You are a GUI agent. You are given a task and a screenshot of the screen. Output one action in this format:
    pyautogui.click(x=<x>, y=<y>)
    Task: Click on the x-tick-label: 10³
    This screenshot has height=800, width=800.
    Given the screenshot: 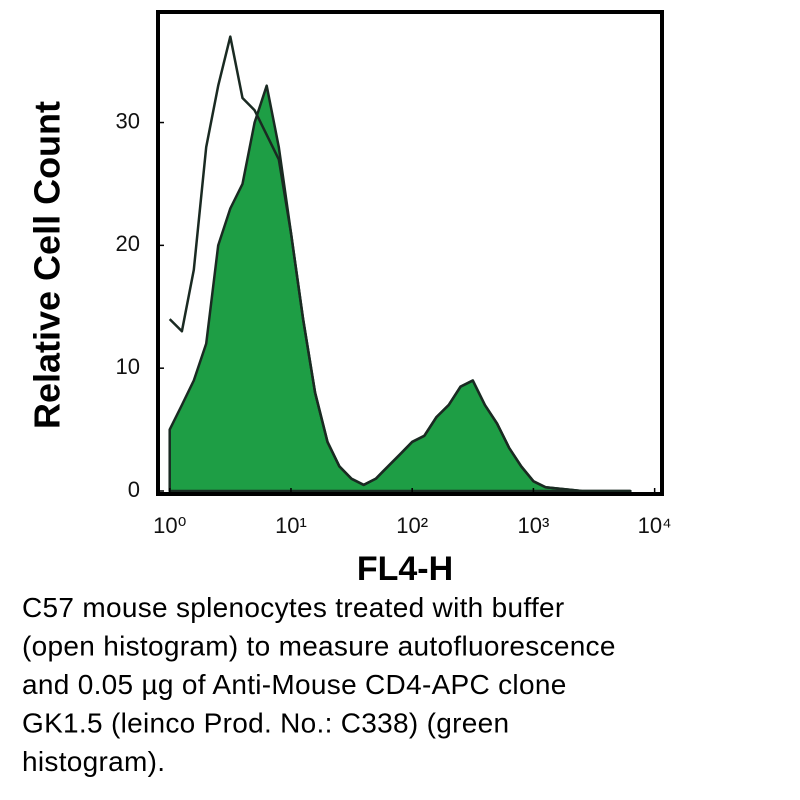 What is the action you would take?
    pyautogui.click(x=534, y=525)
    